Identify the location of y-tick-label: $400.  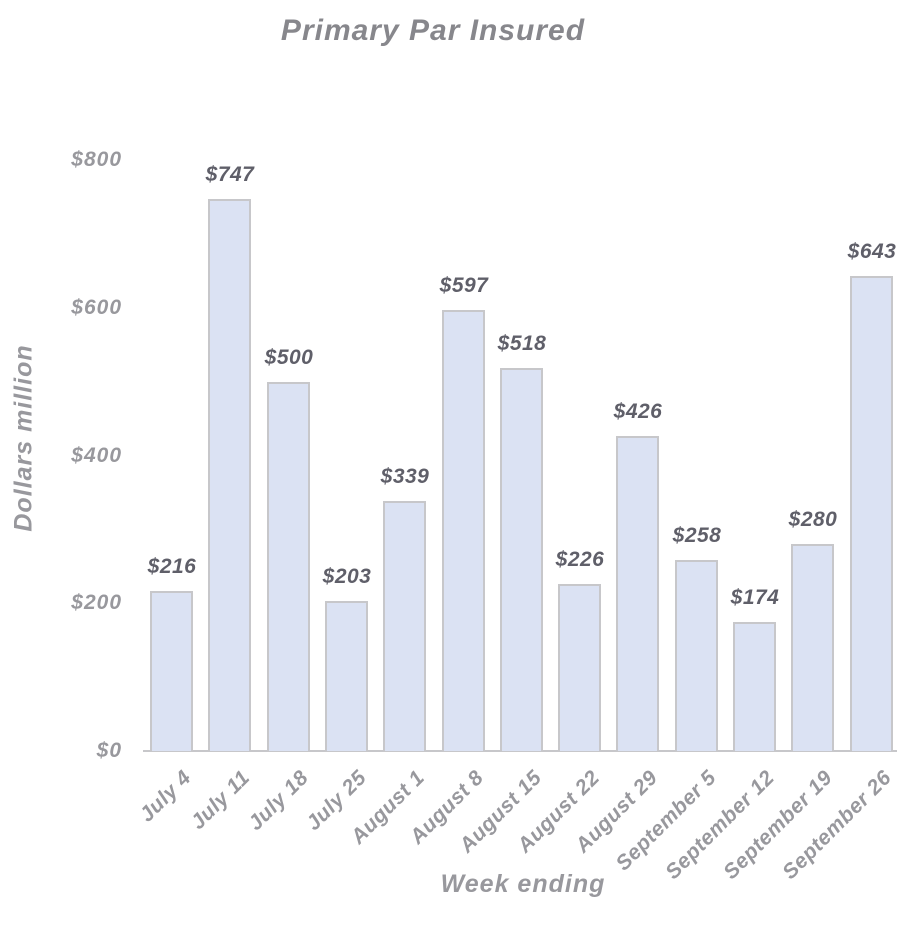
(96, 455).